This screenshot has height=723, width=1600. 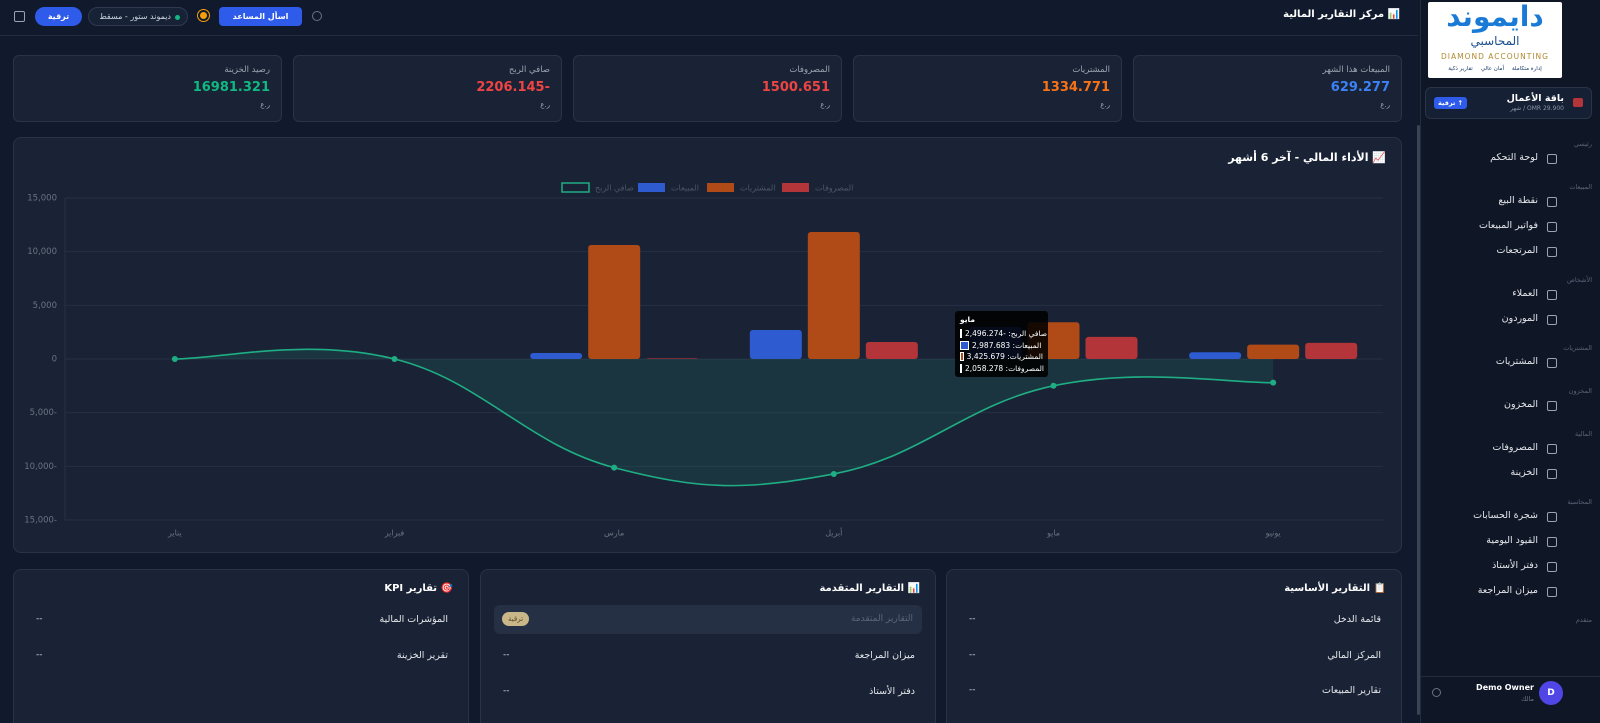 I want to click on nav-item: الخزينة, so click(x=1524, y=472).